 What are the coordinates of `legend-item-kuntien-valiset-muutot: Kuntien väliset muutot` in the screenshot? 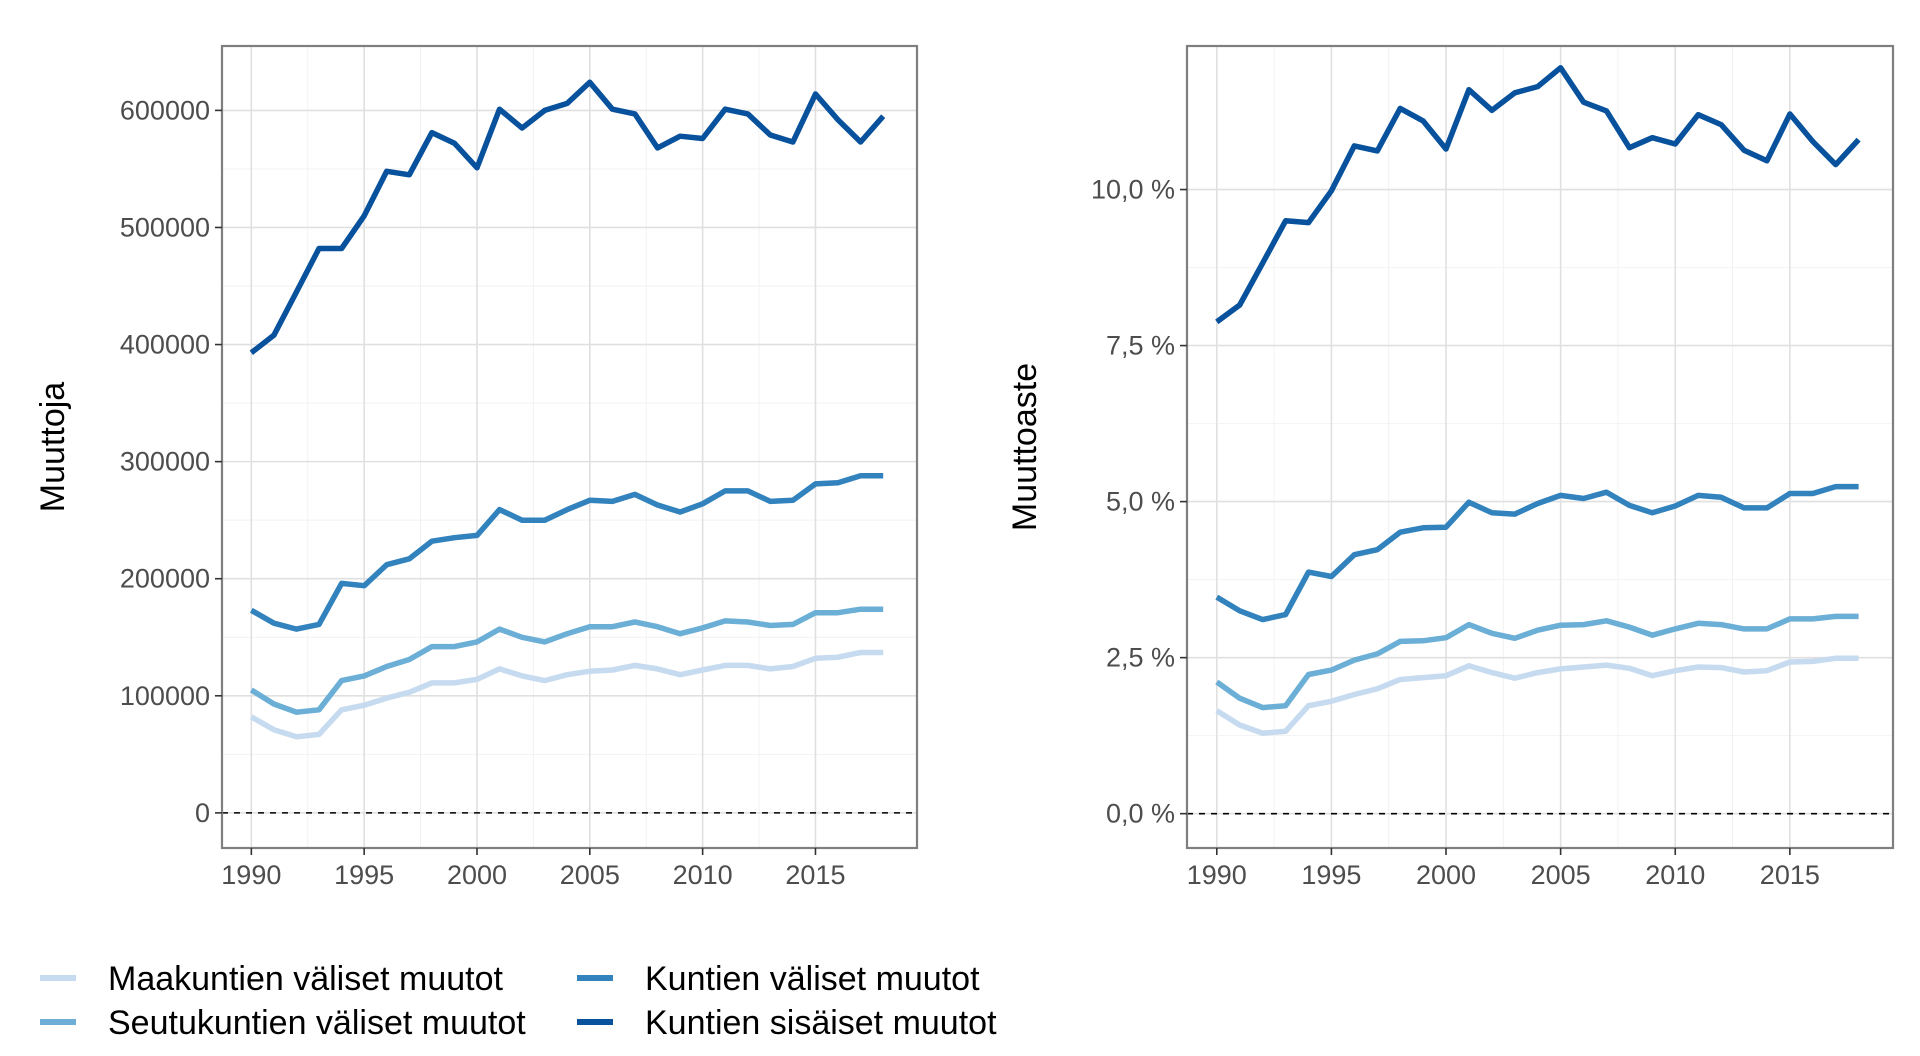 It's located at (778, 979).